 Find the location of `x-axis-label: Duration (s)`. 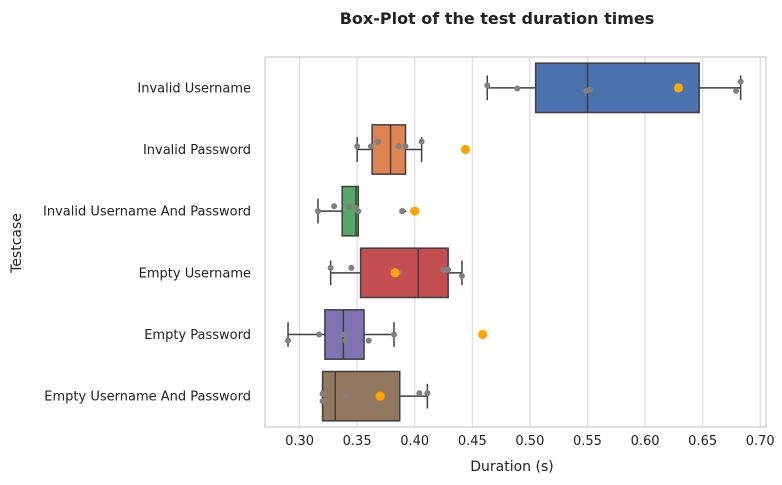

x-axis-label: Duration (s) is located at coordinates (511, 467).